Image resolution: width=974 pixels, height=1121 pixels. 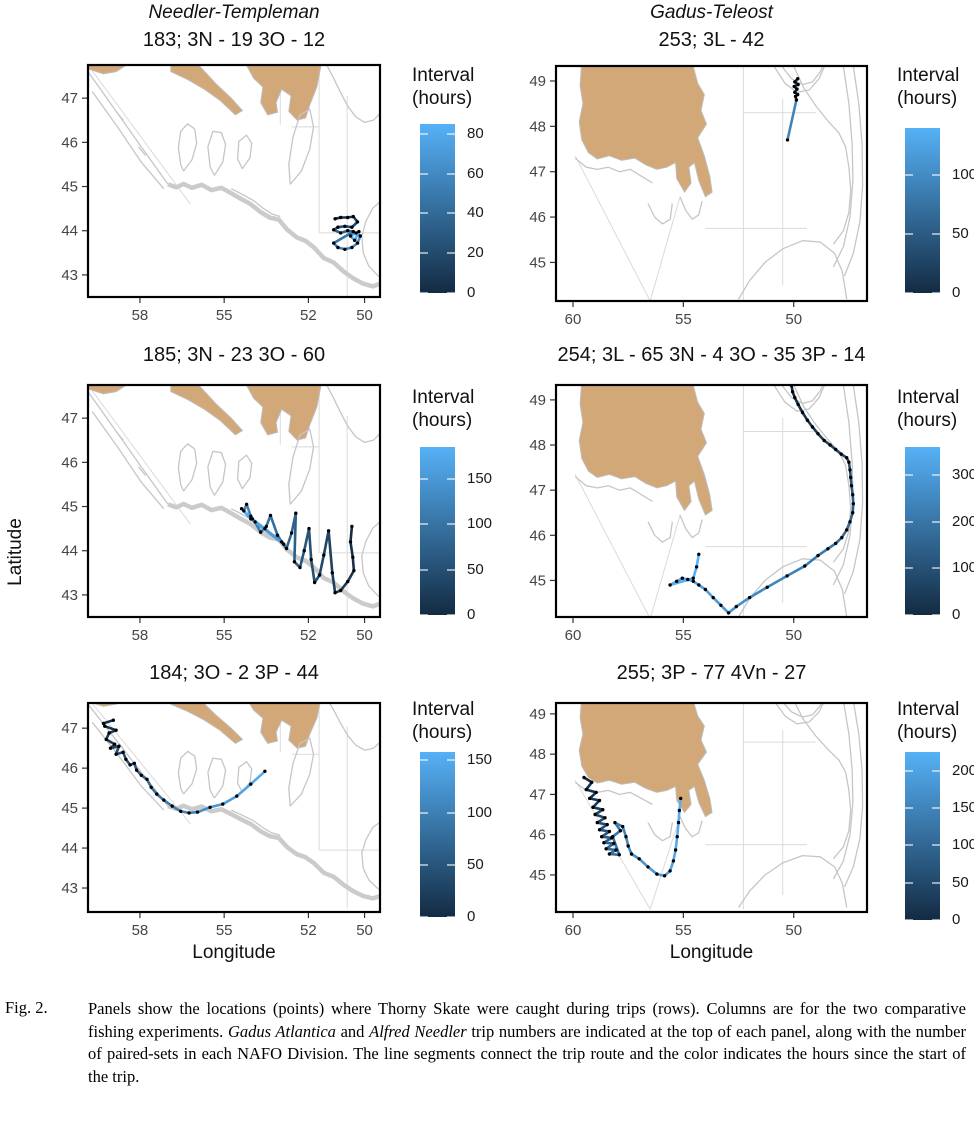 I want to click on coastline-band, so click(x=273, y=555).